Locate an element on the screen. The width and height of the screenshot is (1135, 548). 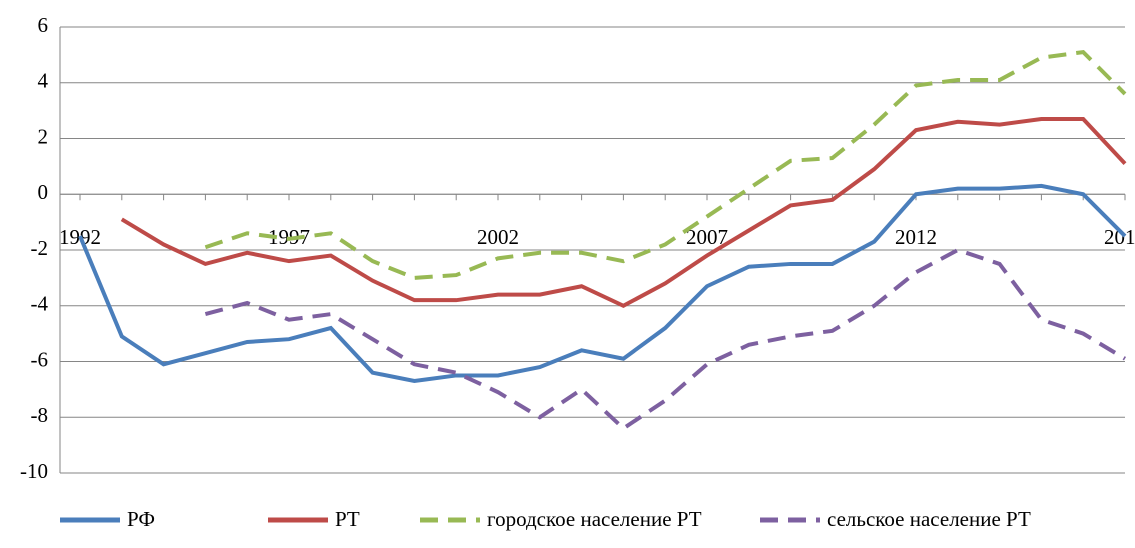
y-tick-label: 4 is located at coordinates (43, 81).